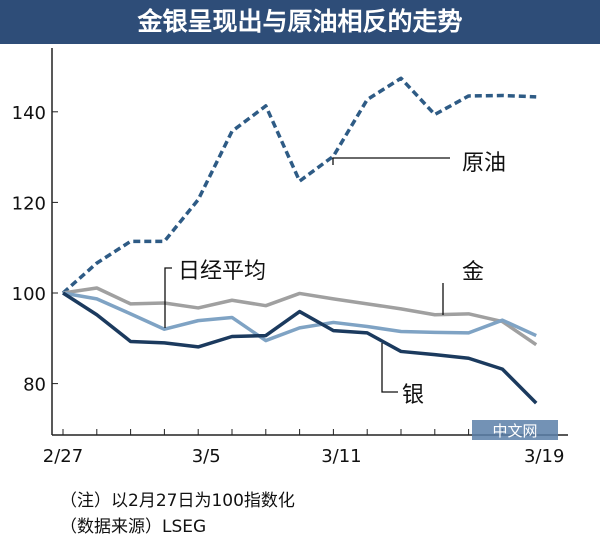  Describe the element at coordinates (133, 527) in the screenshot. I see `note-source: （数据来源）LSEG` at that location.